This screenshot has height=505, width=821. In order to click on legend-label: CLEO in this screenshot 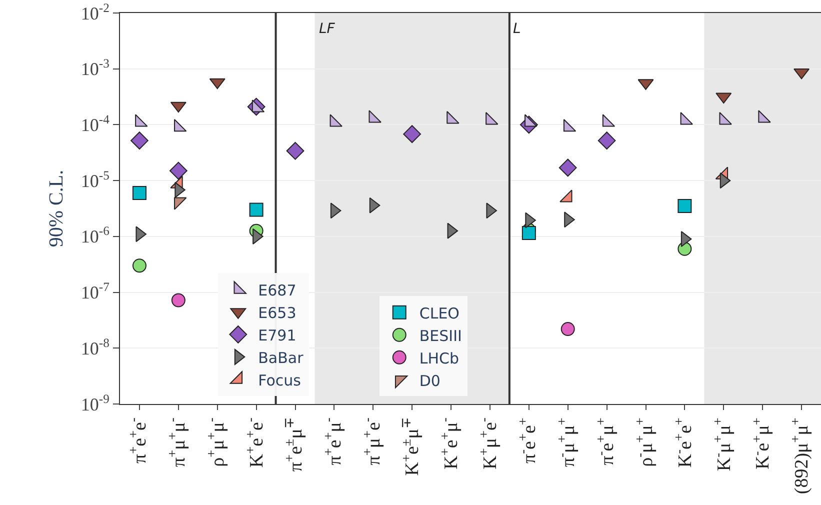, I will do `click(439, 313)`.